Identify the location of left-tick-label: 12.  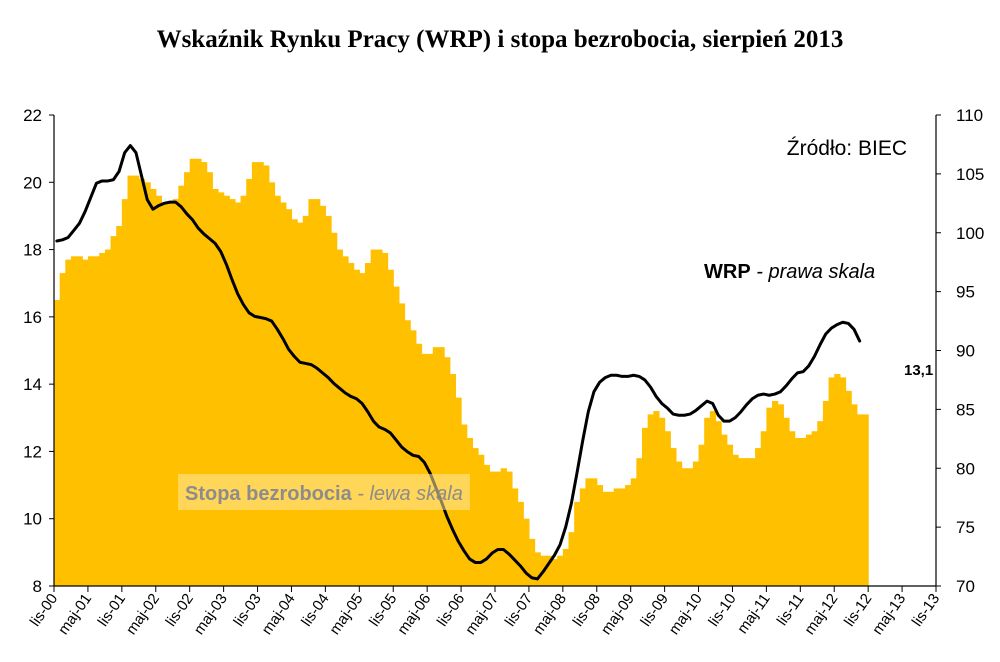
(32, 451).